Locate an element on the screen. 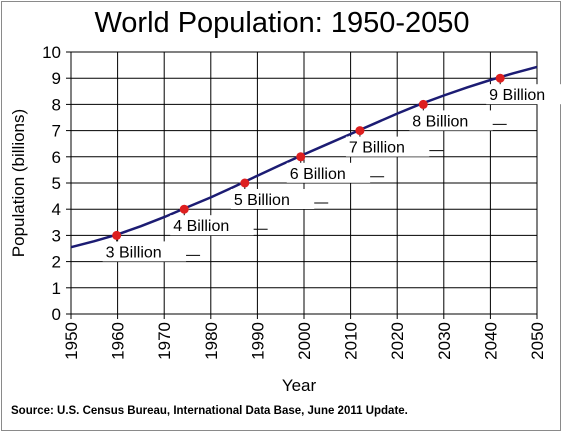 The width and height of the screenshot is (564, 434). x-tick-label: 2030 is located at coordinates (444, 341).